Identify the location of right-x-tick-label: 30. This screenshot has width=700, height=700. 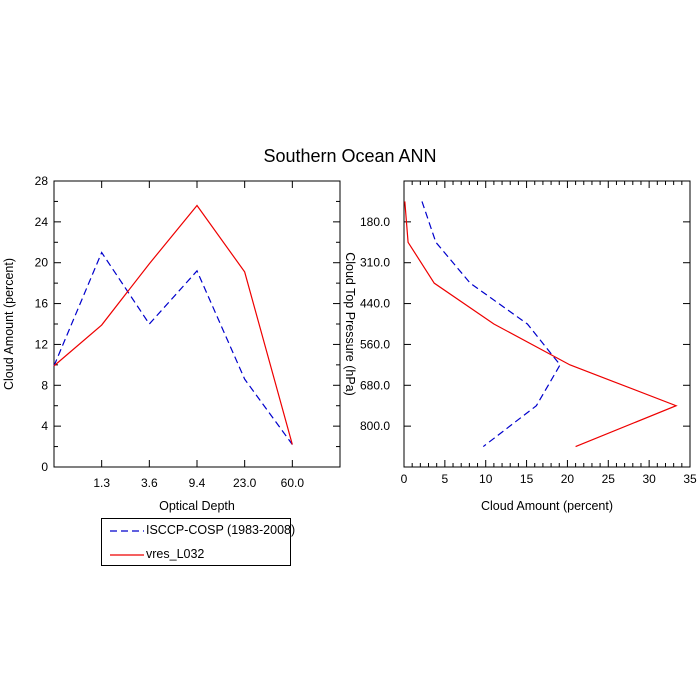
(649, 479).